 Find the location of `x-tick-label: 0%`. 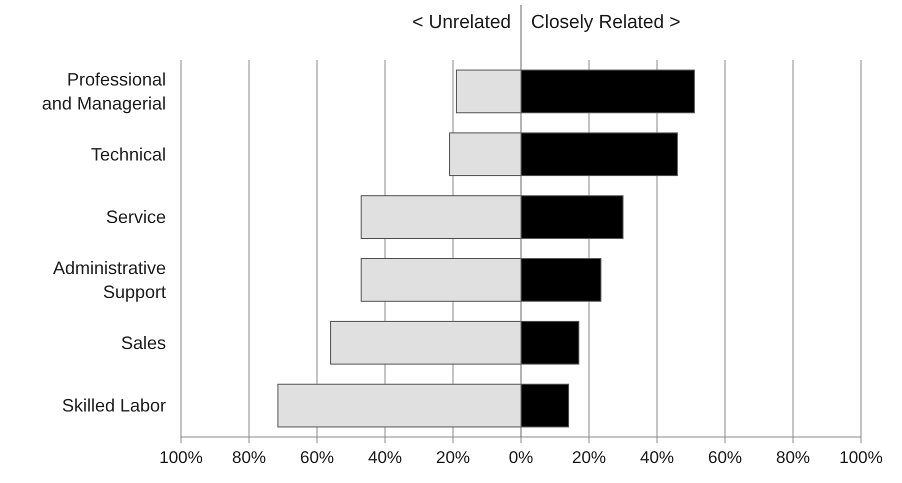

x-tick-label: 0% is located at coordinates (521, 457).